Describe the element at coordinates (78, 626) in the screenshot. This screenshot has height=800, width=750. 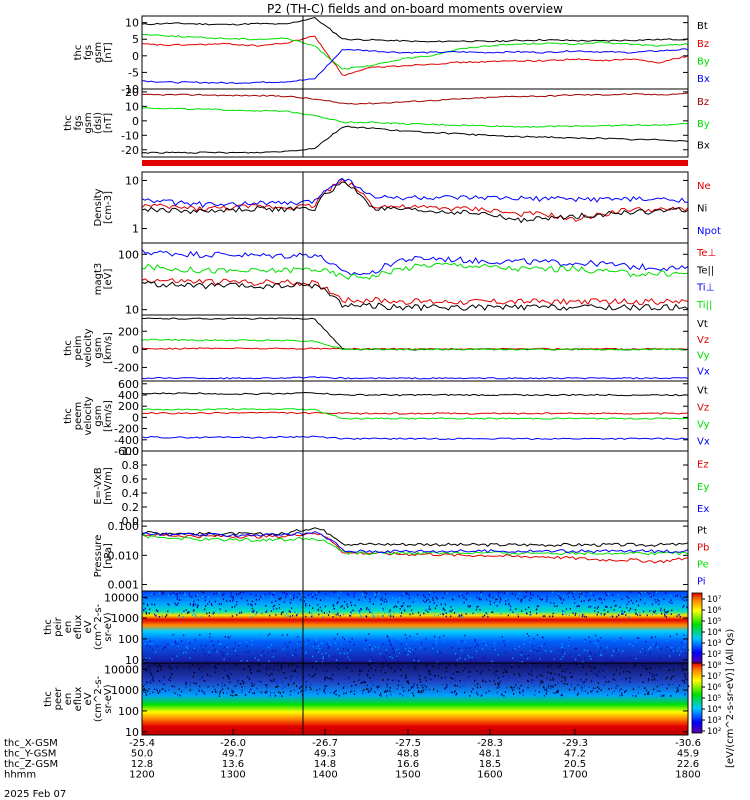
I see `y-axis-label: thcpeirenefluxeV(cm^2-s-sr-eV)` at that location.